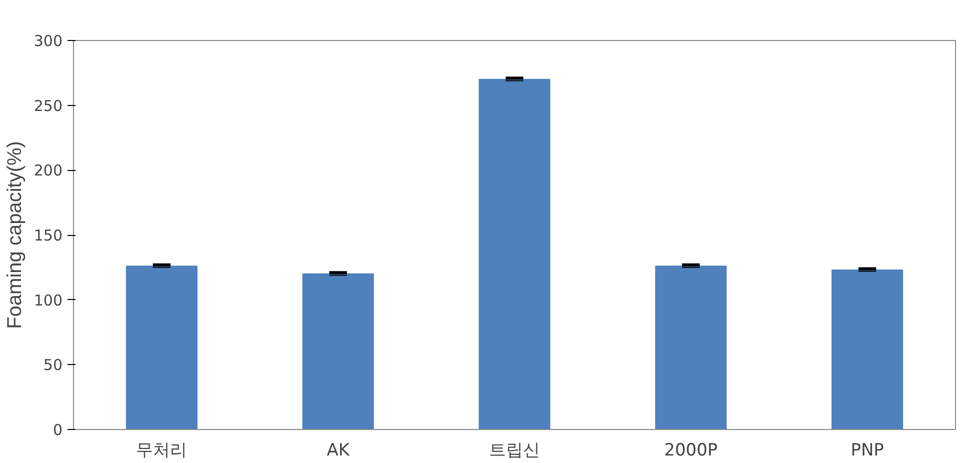 This screenshot has width=965, height=463. I want to click on y-tick-label: 50, so click(53, 365).